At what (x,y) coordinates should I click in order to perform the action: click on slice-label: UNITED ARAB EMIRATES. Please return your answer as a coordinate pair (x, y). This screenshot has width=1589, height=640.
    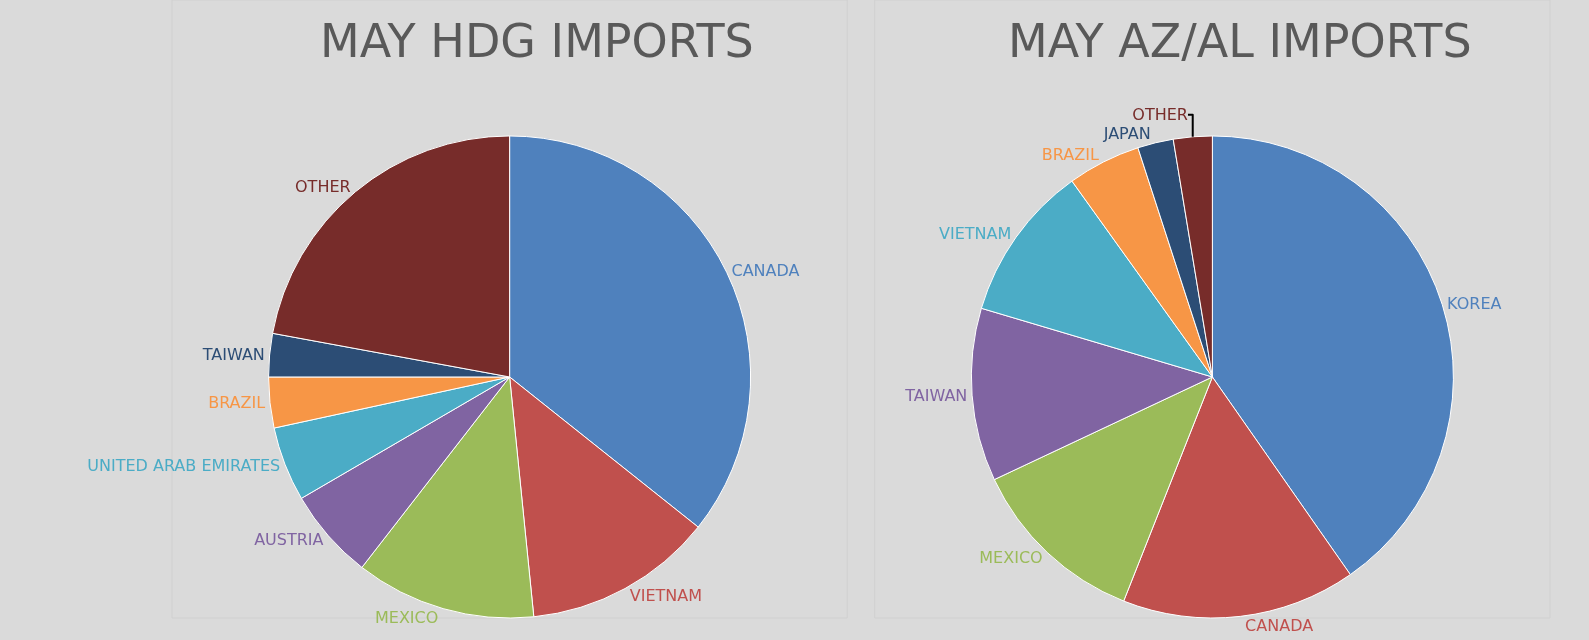
    Looking at the image, I should click on (184, 466).